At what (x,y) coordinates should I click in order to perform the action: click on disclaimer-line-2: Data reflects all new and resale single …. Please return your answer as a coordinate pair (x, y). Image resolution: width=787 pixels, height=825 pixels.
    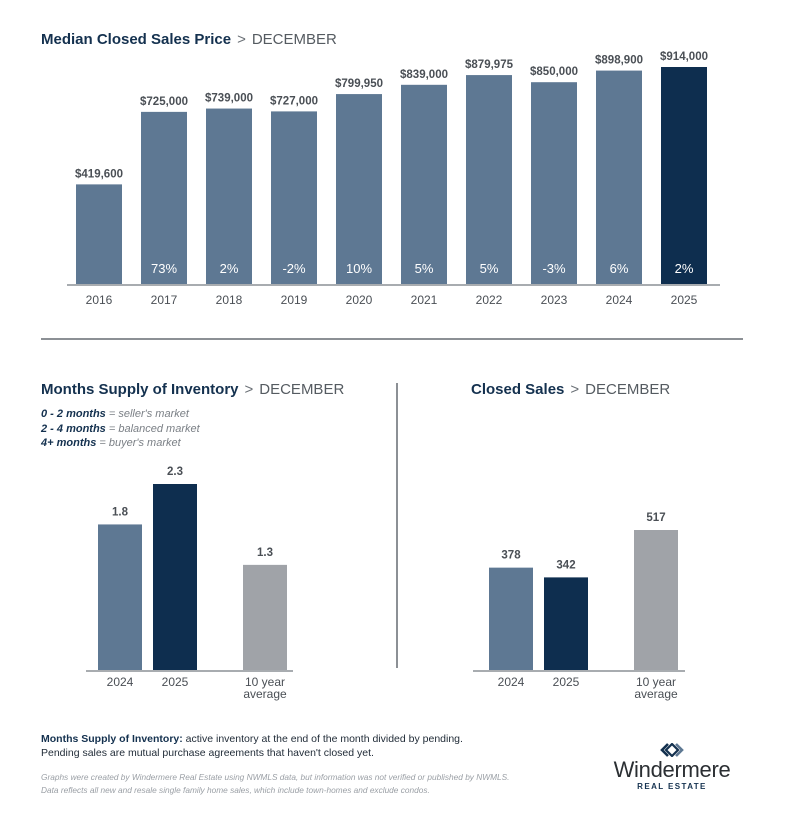
    Looking at the image, I should click on (235, 789).